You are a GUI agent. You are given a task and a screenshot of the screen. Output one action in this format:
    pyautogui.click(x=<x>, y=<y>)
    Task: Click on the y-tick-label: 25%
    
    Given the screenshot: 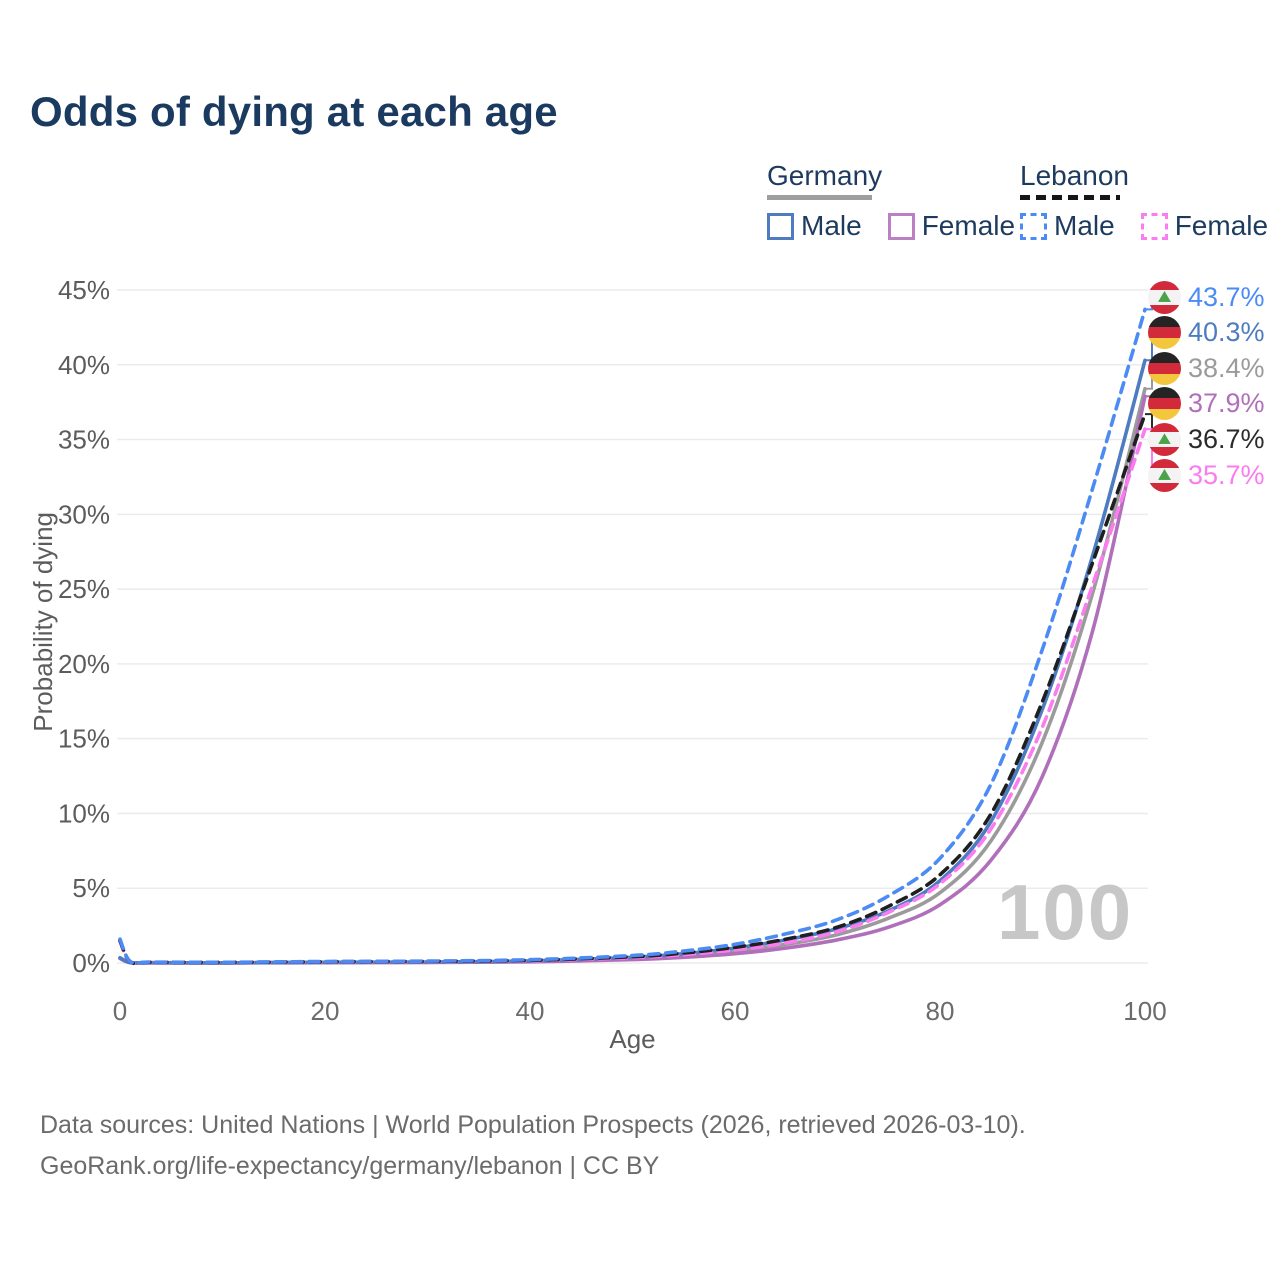 What is the action you would take?
    pyautogui.click(x=84, y=589)
    